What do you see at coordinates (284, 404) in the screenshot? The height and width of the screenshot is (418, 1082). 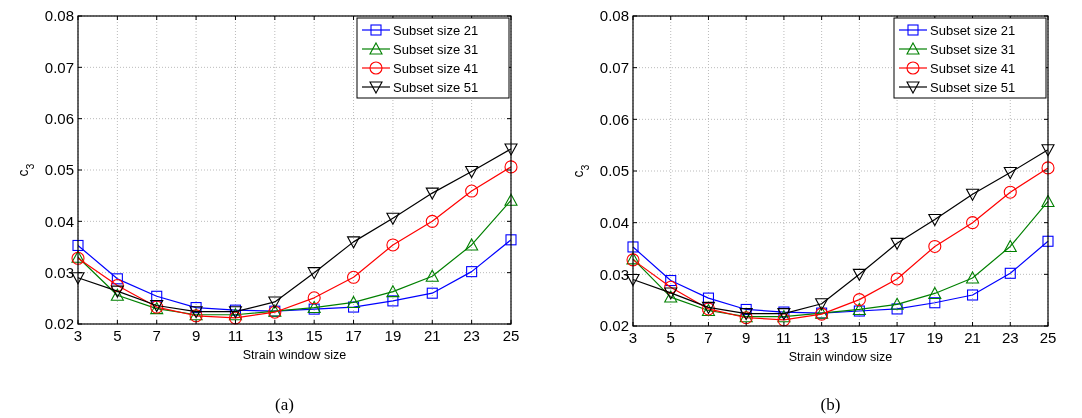 I see `text: (a)` at bounding box center [284, 404].